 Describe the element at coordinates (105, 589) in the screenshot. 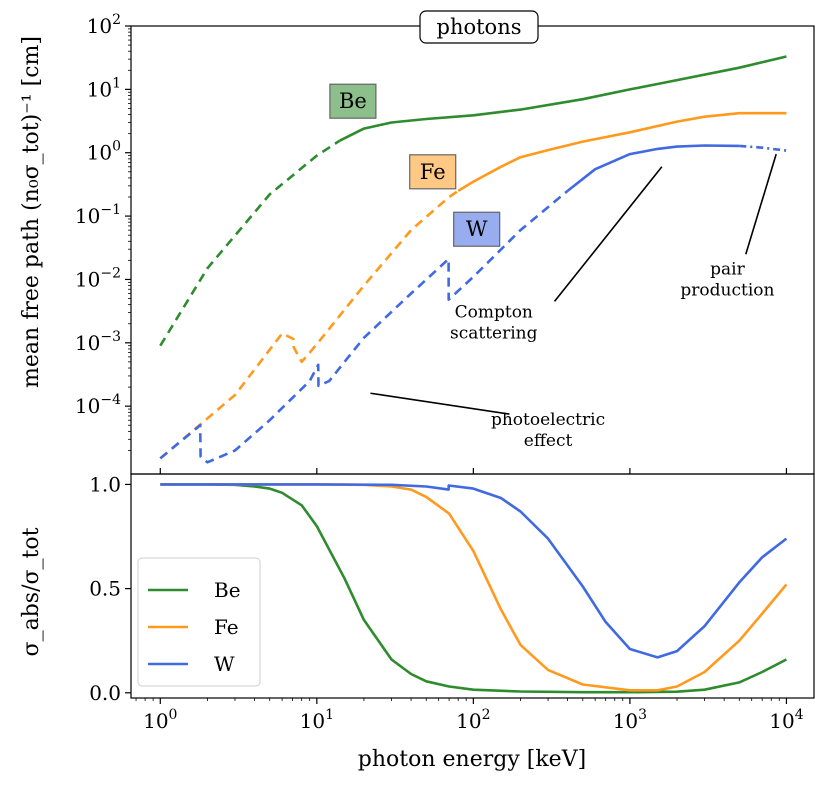

I see `y-tick-label: 0.5` at that location.